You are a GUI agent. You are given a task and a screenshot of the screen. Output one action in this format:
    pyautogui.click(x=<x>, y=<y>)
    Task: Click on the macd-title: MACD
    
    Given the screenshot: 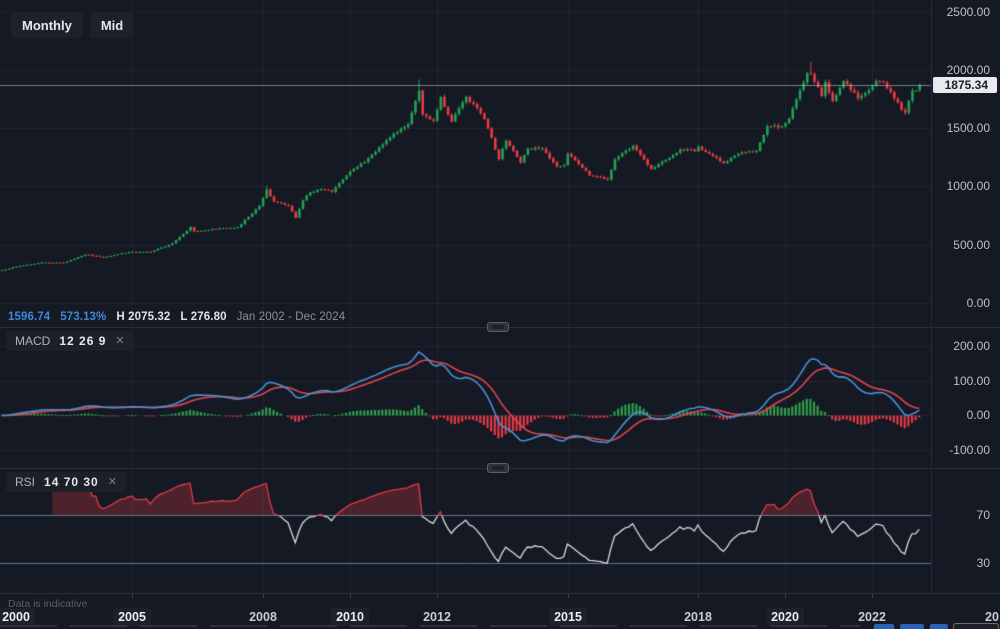 What is the action you would take?
    pyautogui.click(x=33, y=341)
    